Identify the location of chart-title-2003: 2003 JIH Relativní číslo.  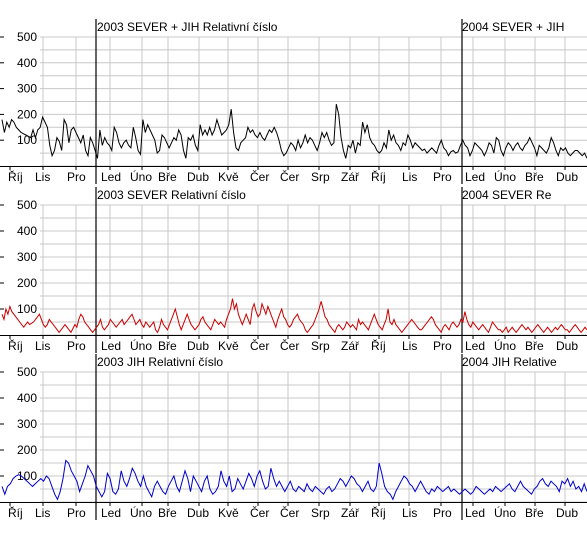
(160, 362).